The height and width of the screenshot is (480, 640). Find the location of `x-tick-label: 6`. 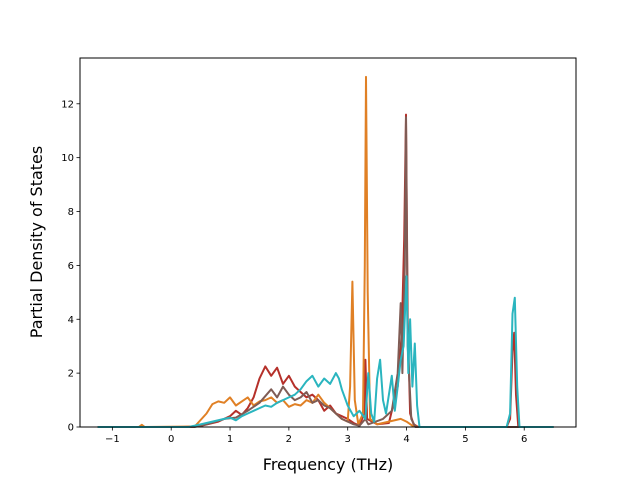

x-tick-label: 6 is located at coordinates (524, 439).